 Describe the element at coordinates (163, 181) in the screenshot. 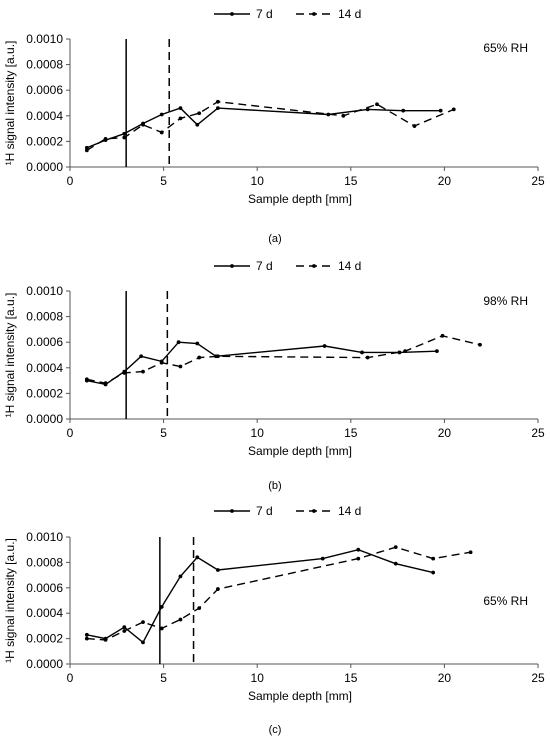

I see `x-tick-label: 5` at that location.